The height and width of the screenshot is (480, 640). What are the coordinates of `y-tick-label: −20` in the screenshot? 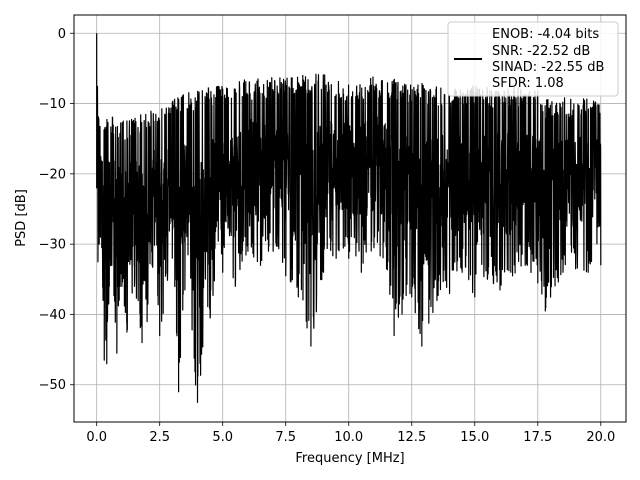 It's located at (52, 174).